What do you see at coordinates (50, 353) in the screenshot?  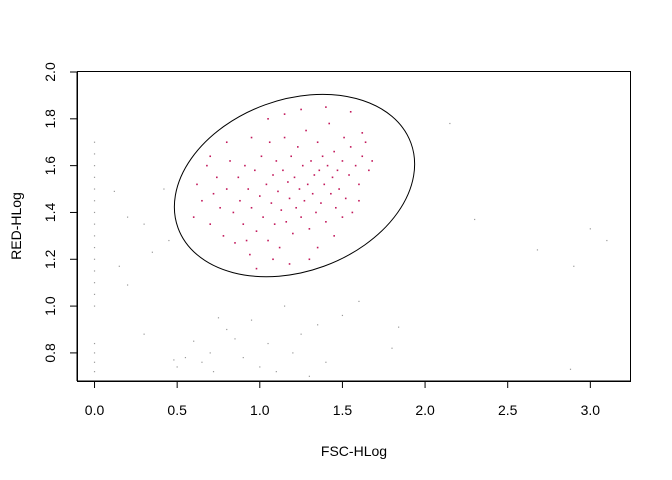 I see `y-tick-label: 0.8` at bounding box center [50, 353].